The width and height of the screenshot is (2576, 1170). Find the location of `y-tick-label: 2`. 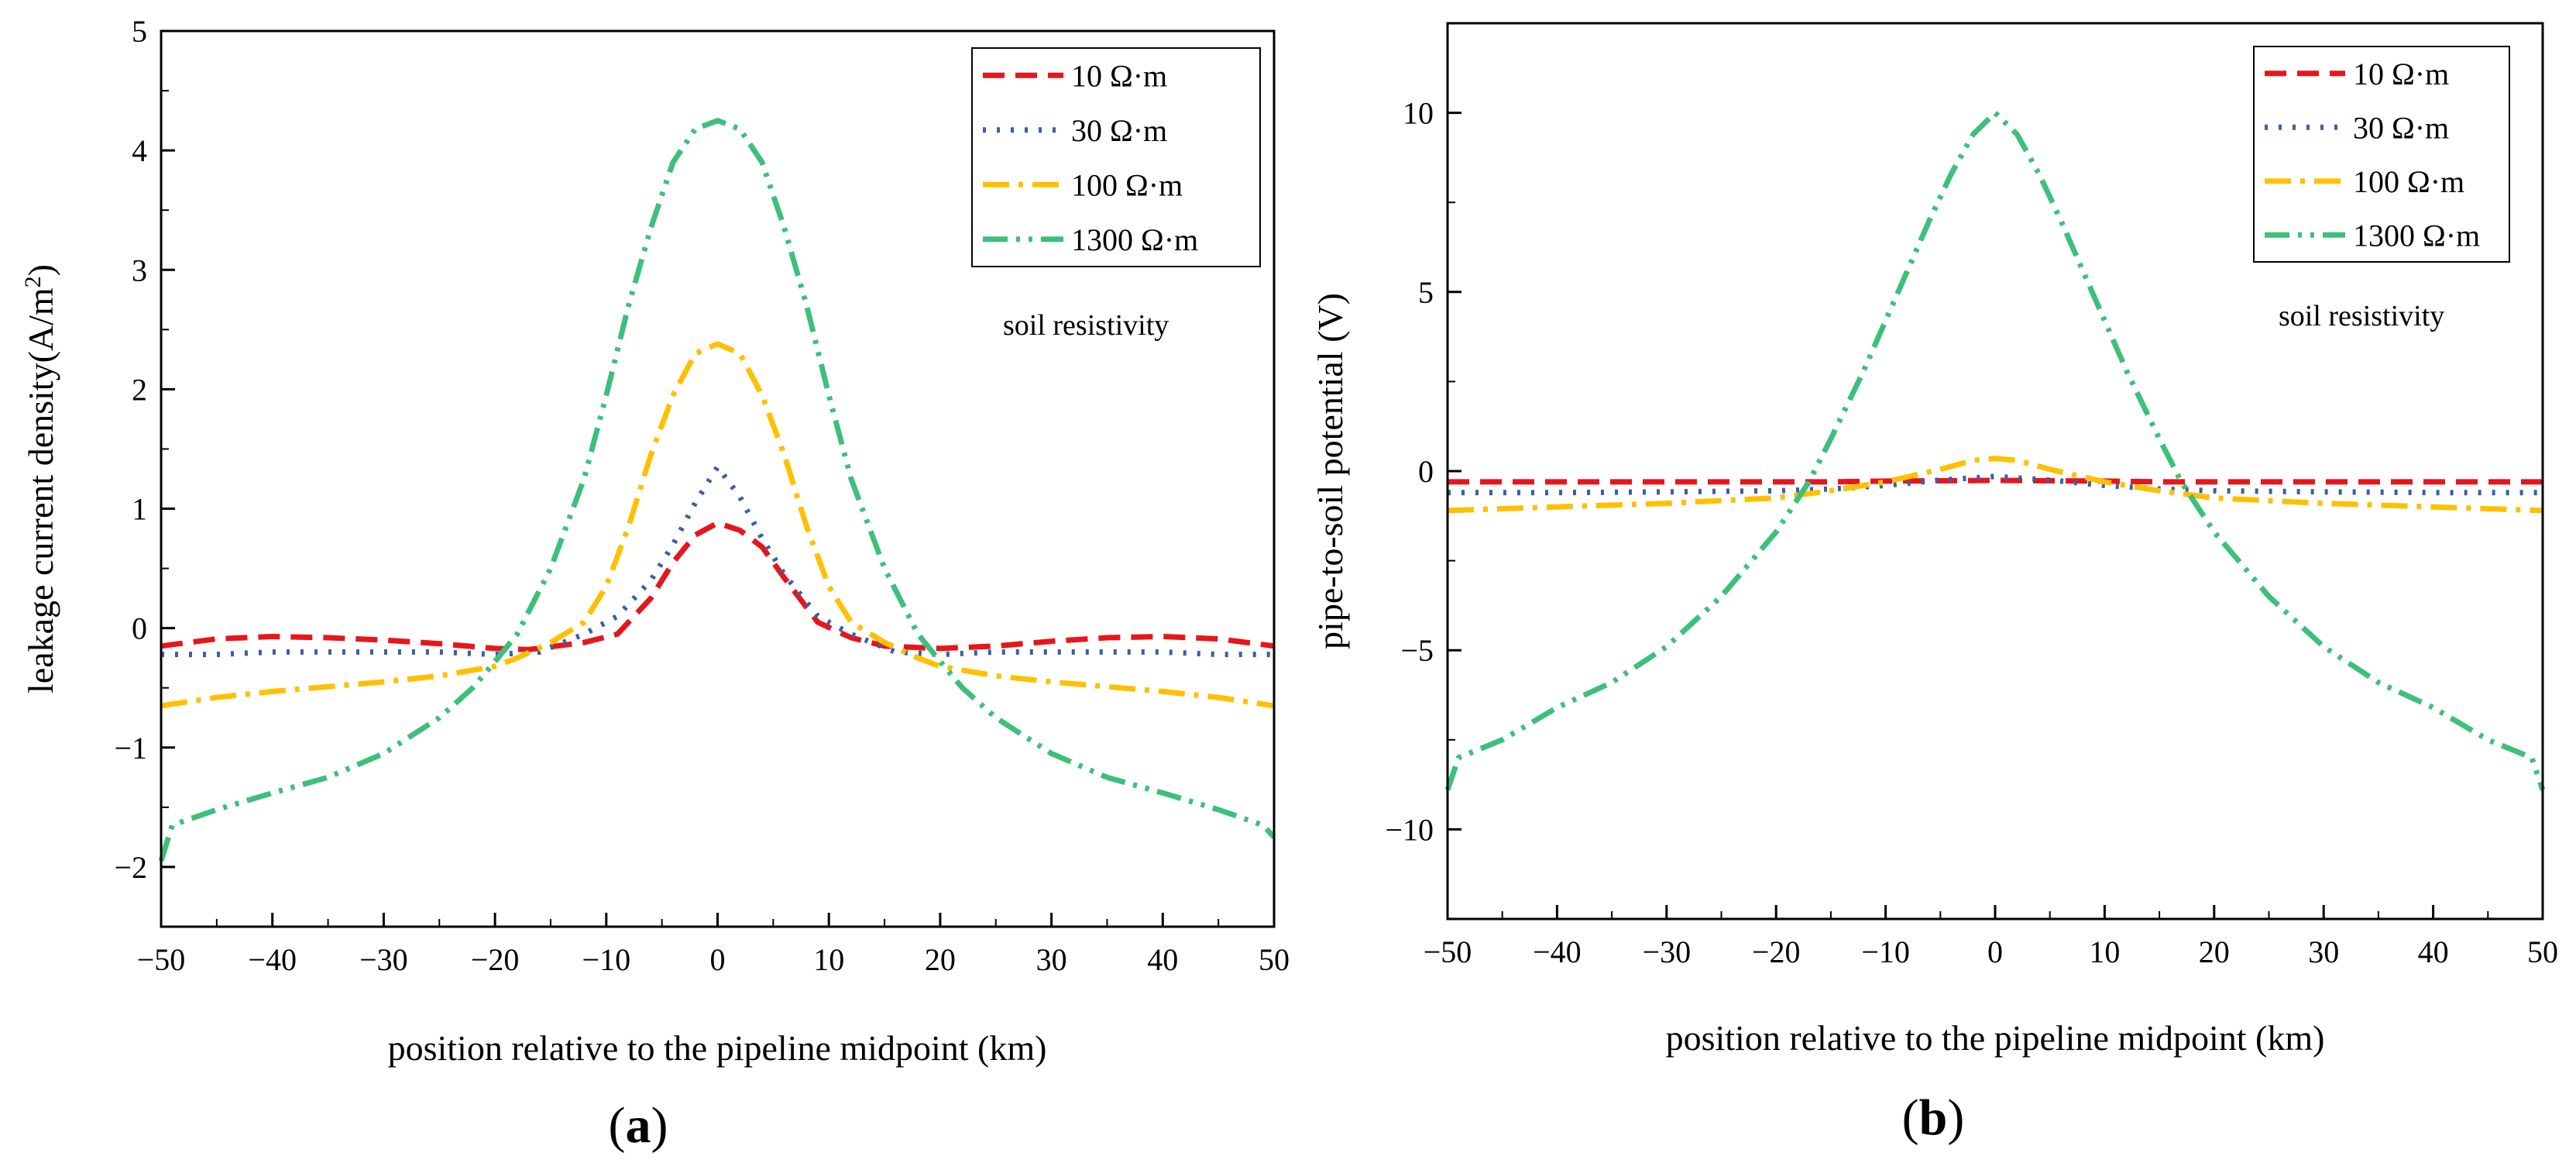

y-tick-label: 2 is located at coordinates (139, 389).